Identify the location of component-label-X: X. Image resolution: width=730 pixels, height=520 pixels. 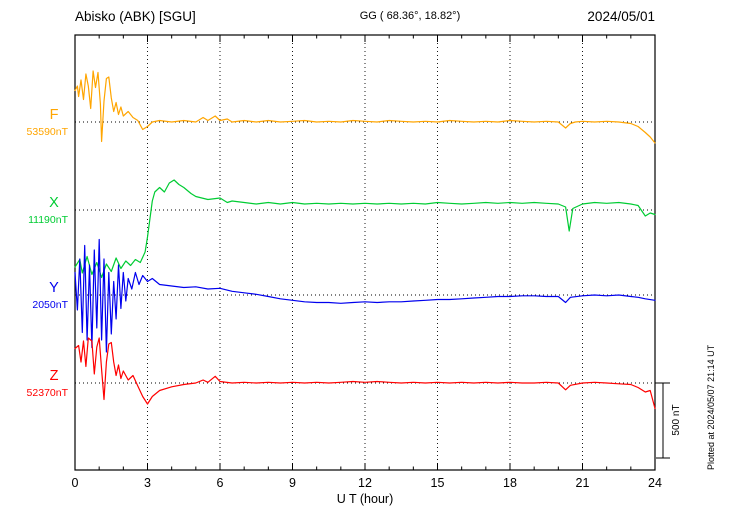
(54, 203).